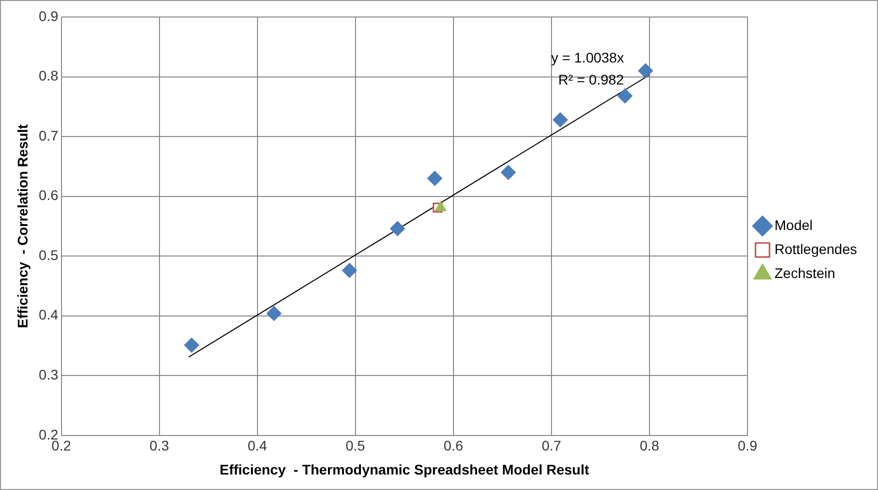  I want to click on x-tick-label: 0.9, so click(748, 446).